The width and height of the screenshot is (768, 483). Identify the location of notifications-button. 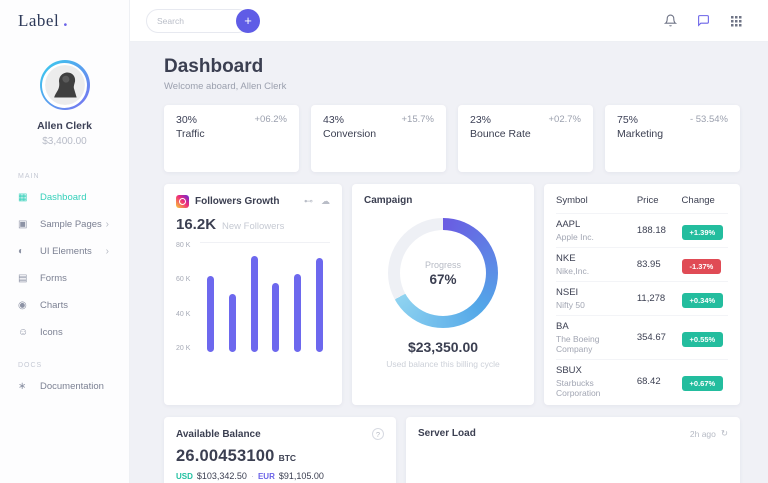
(670, 20).